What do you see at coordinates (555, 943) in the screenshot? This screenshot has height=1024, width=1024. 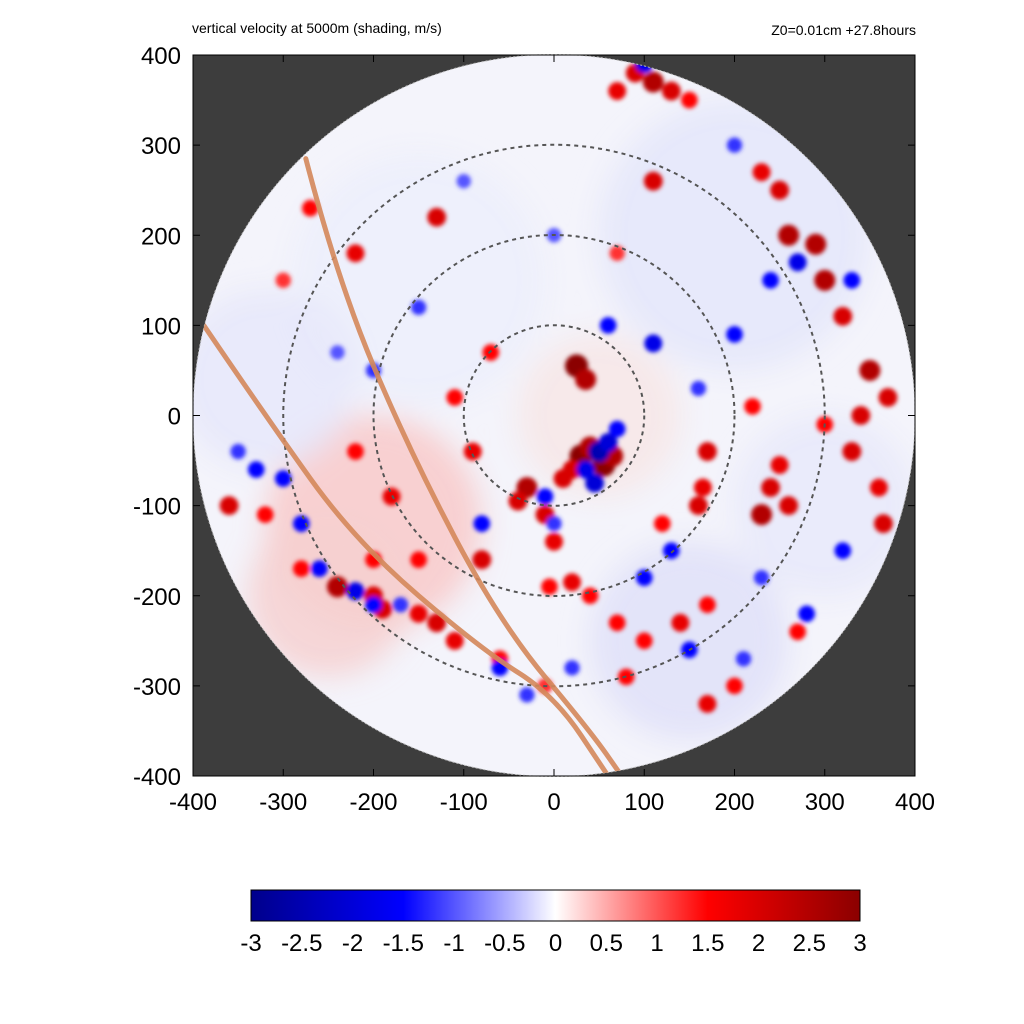 I see `colorbar-tick-label: 0` at bounding box center [555, 943].